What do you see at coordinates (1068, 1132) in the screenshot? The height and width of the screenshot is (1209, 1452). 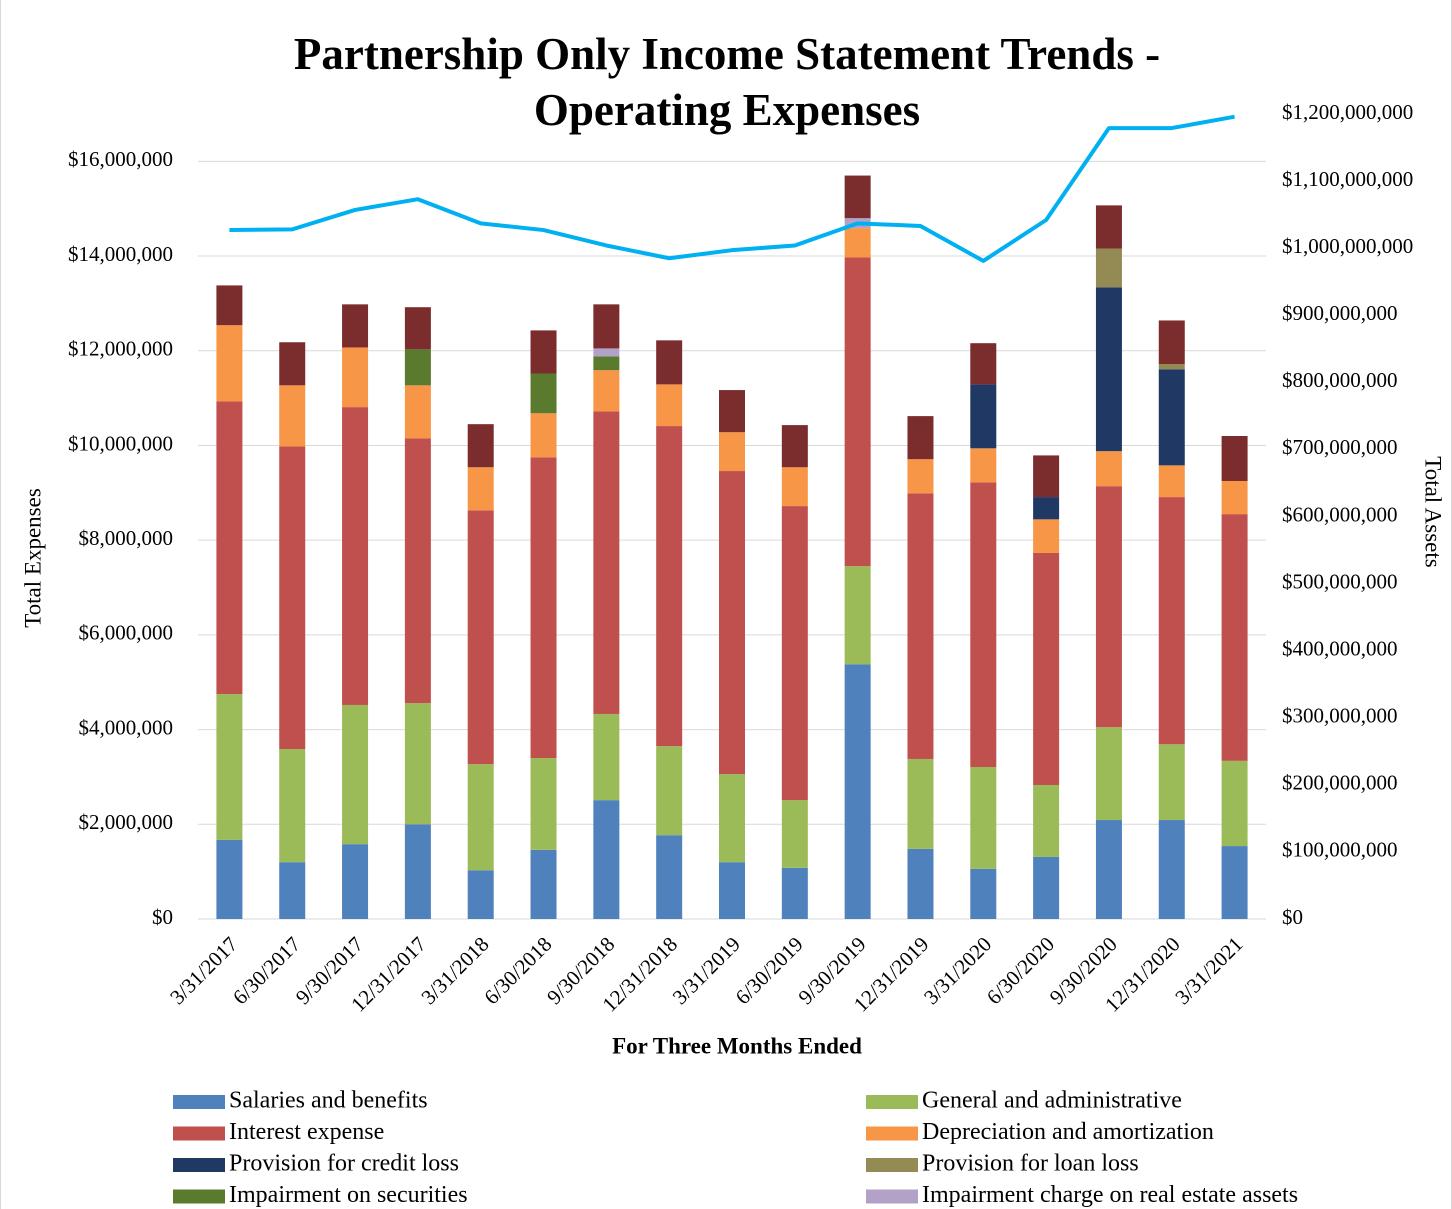 I see `legend-label: Depreciation and amortization` at bounding box center [1068, 1132].